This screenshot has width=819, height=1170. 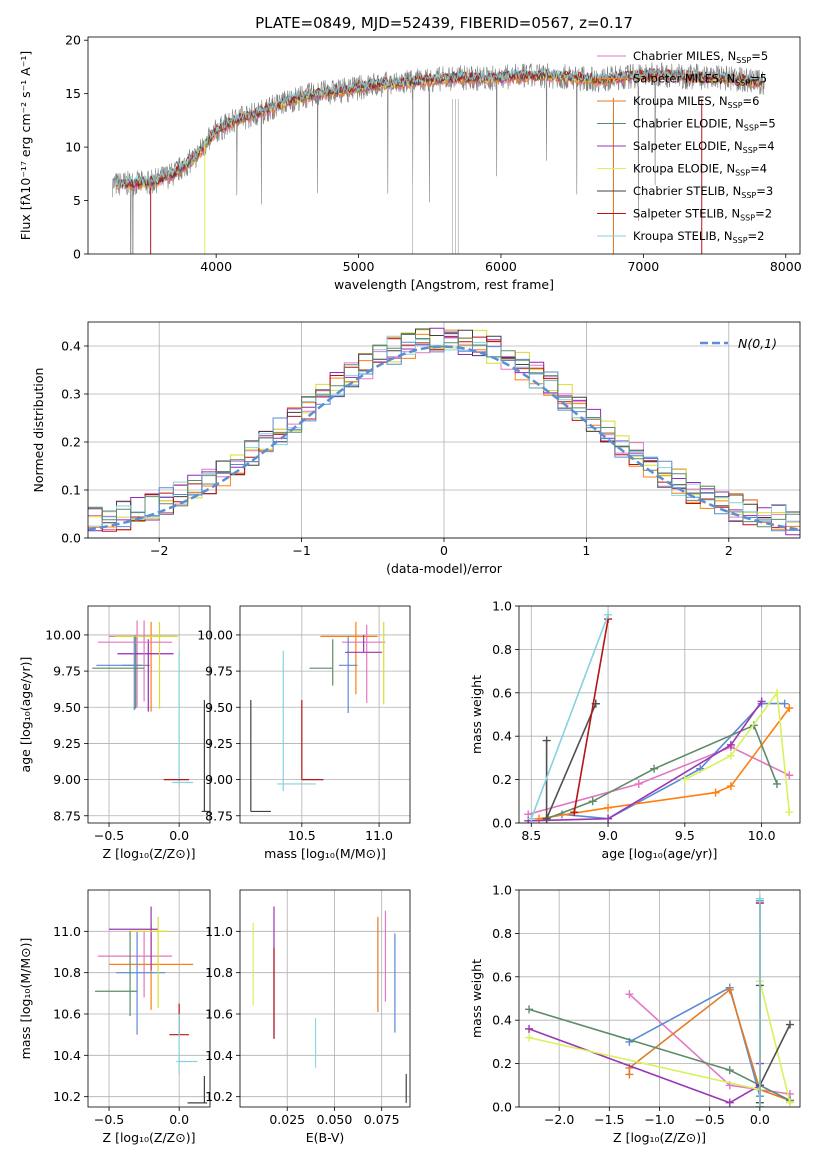 What do you see at coordinates (698, 237) in the screenshot?
I see `legend-label: Kroupa STELIB, NSSP=2` at bounding box center [698, 237].